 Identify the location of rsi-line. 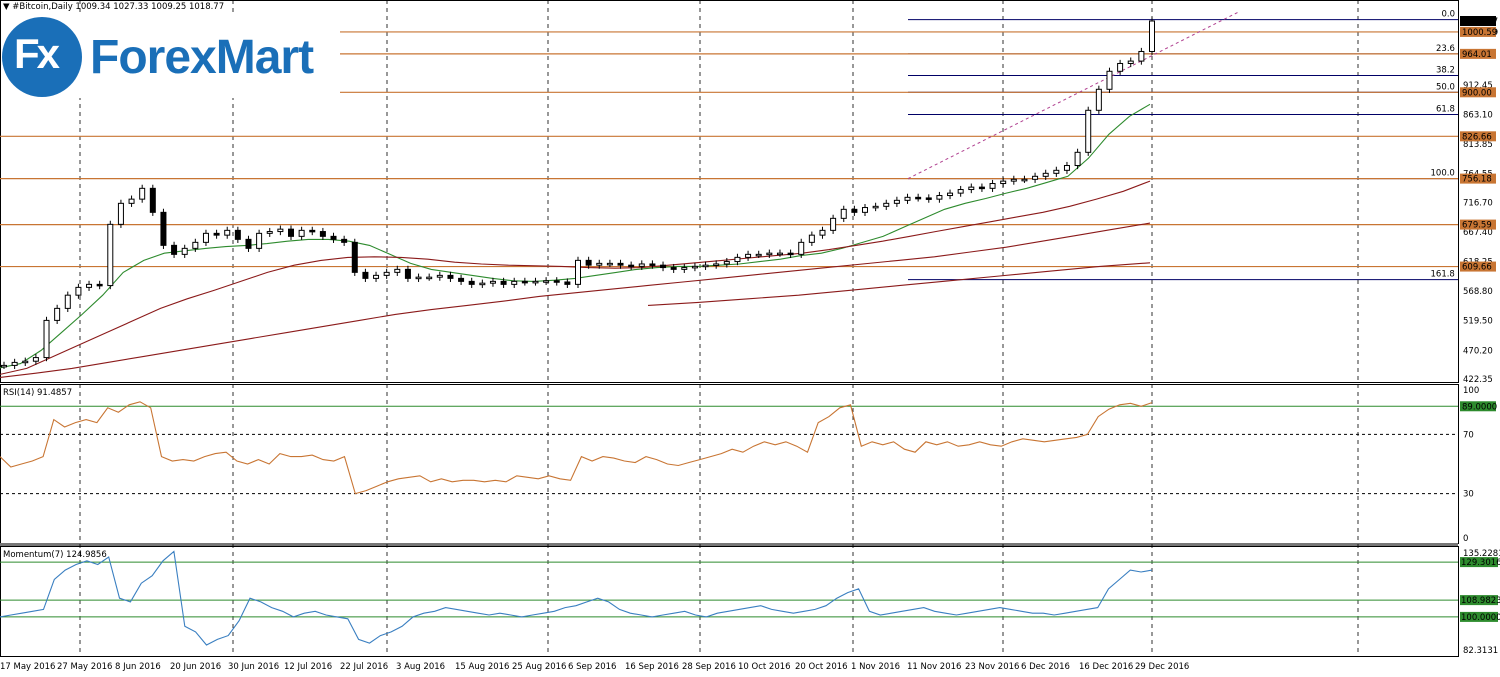
(576, 448).